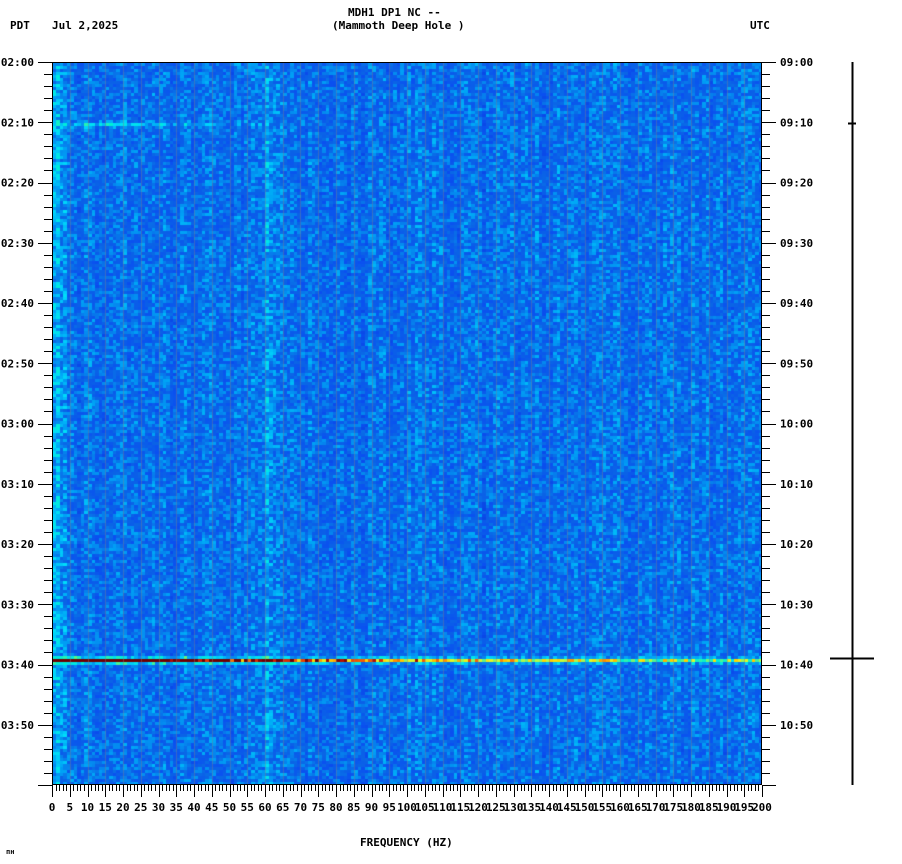 The image size is (902, 864). What do you see at coordinates (407, 807) in the screenshot?
I see `frequency-axis-tick-label: 100` at bounding box center [407, 807].